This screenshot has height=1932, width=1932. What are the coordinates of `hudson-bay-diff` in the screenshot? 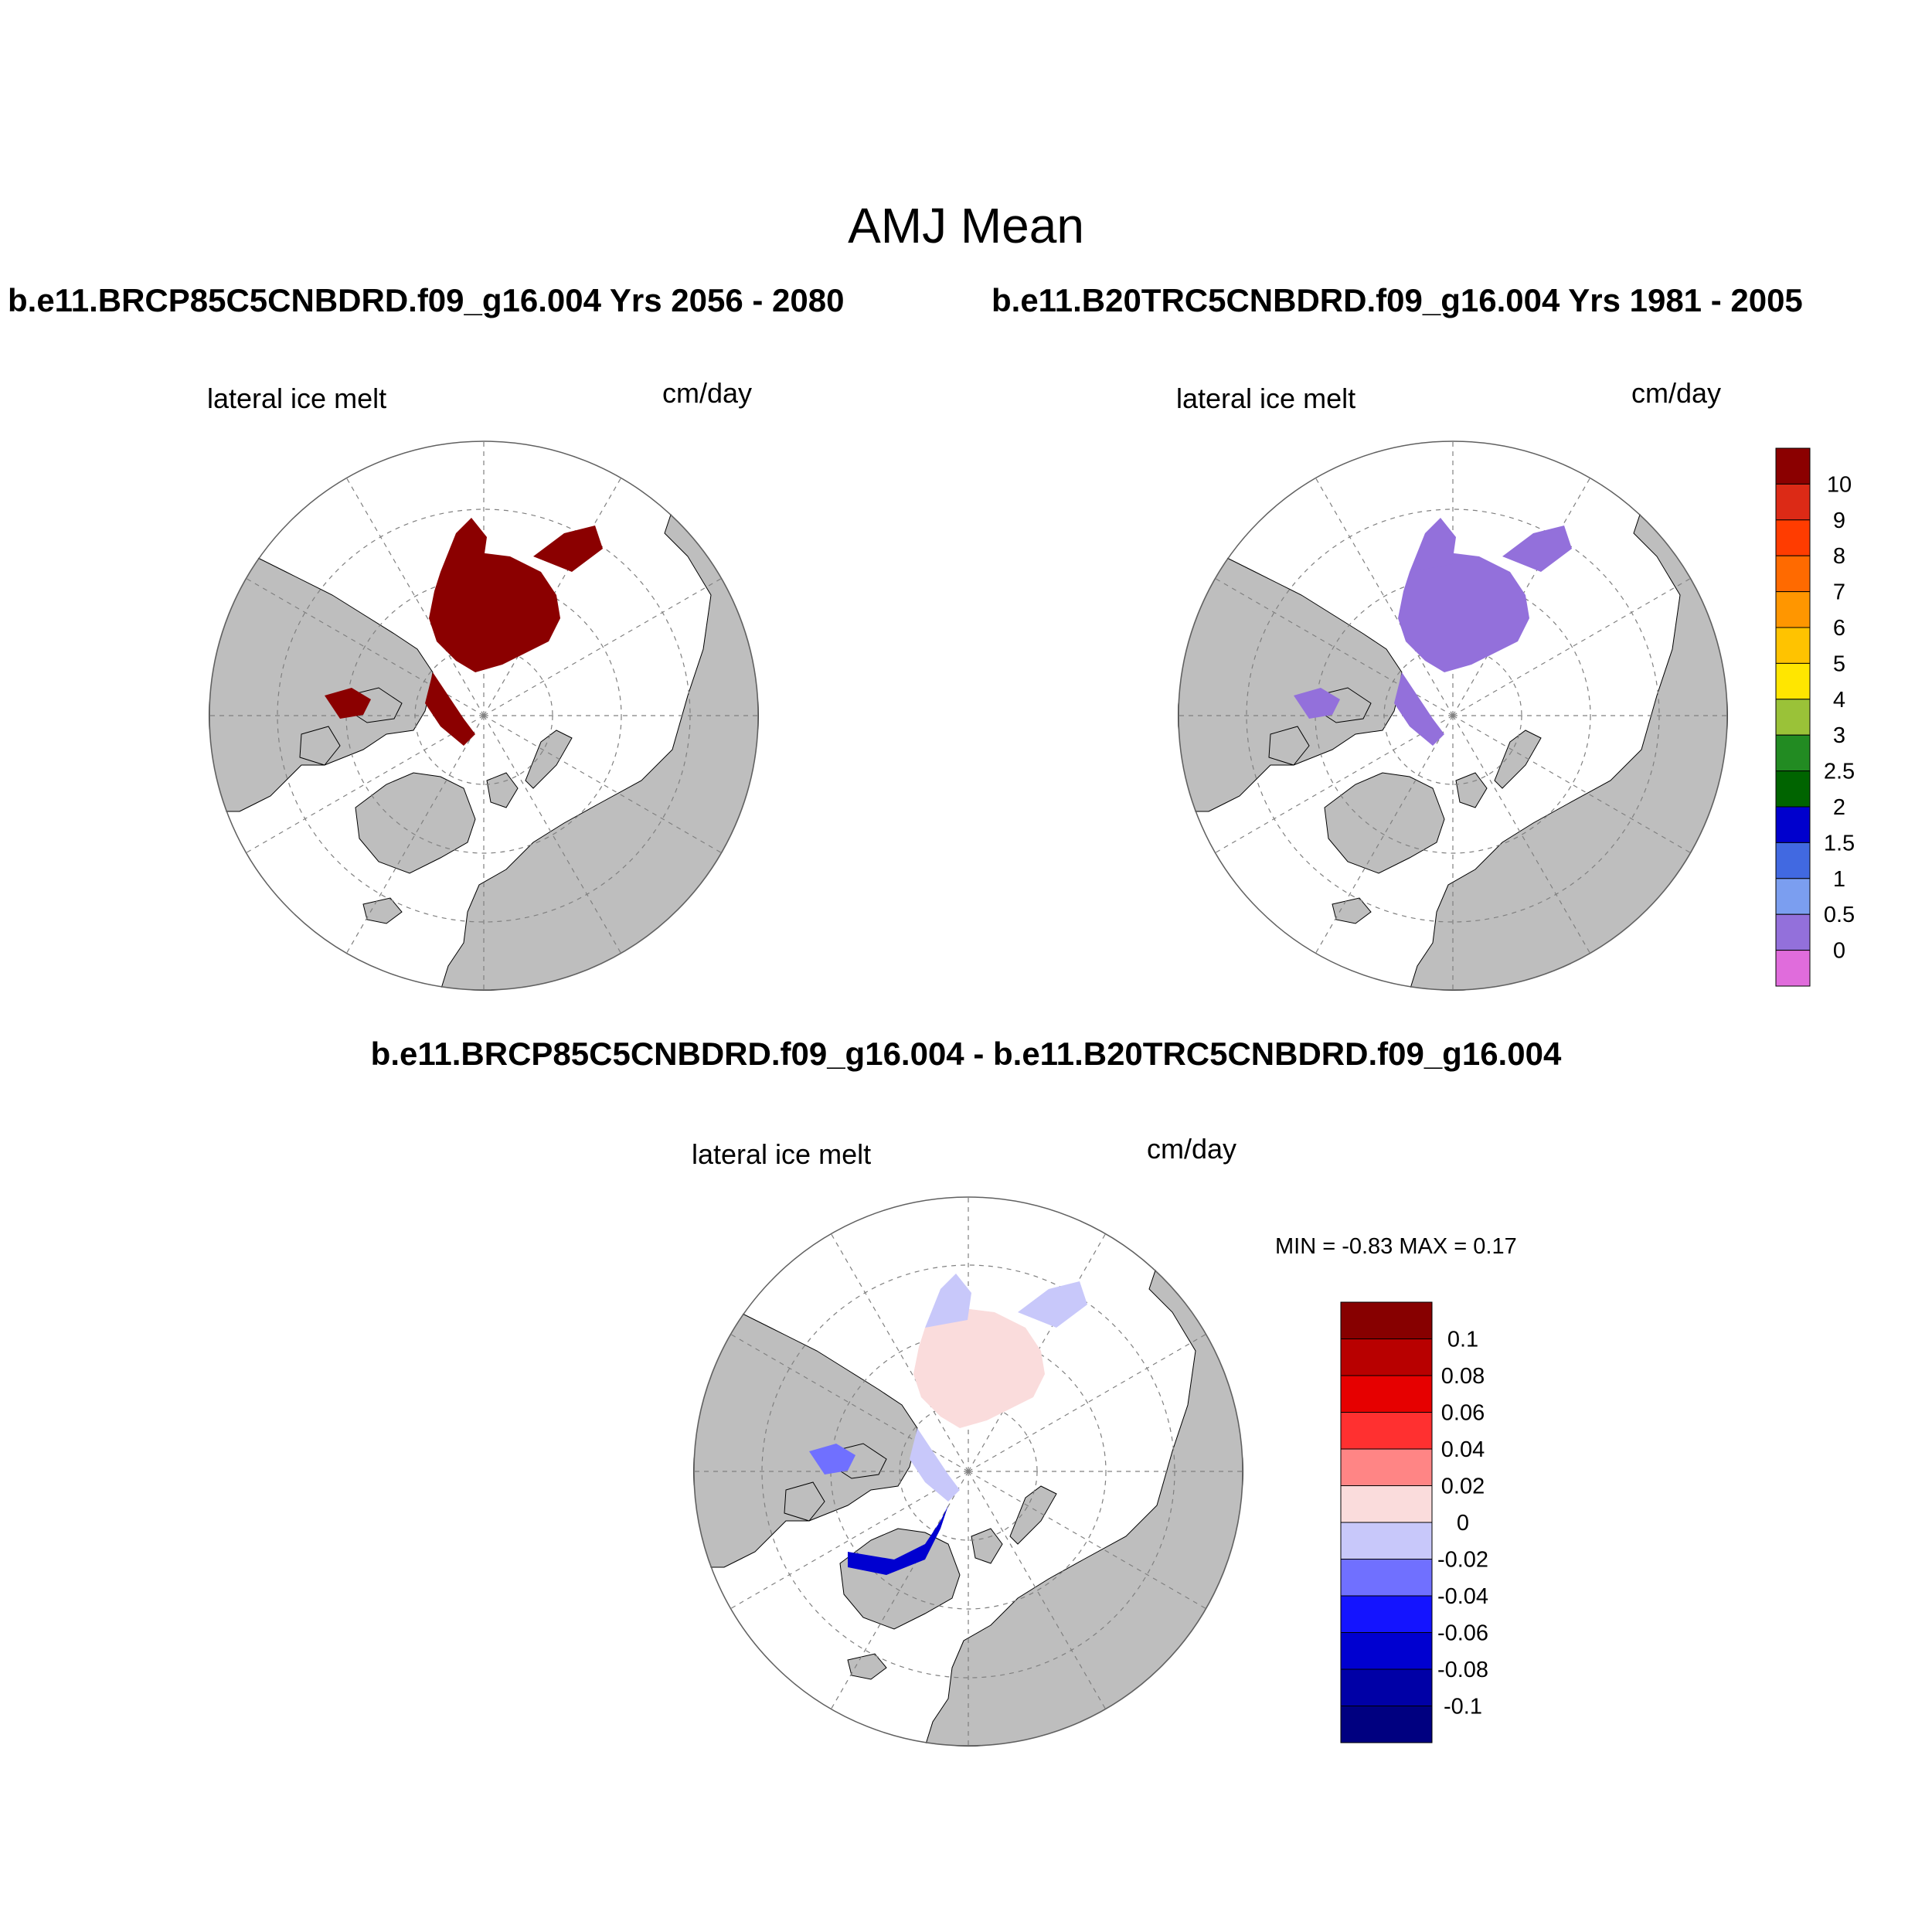 It's located at (832, 1460).